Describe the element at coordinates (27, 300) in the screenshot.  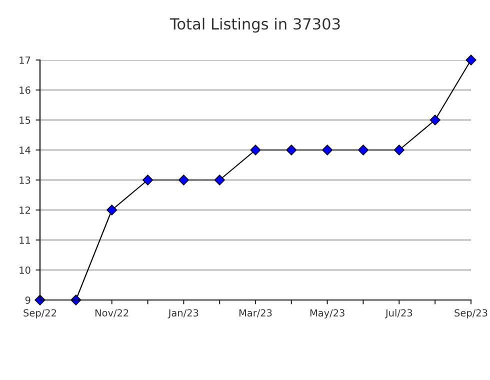
I see `y-tick-label: 9` at that location.